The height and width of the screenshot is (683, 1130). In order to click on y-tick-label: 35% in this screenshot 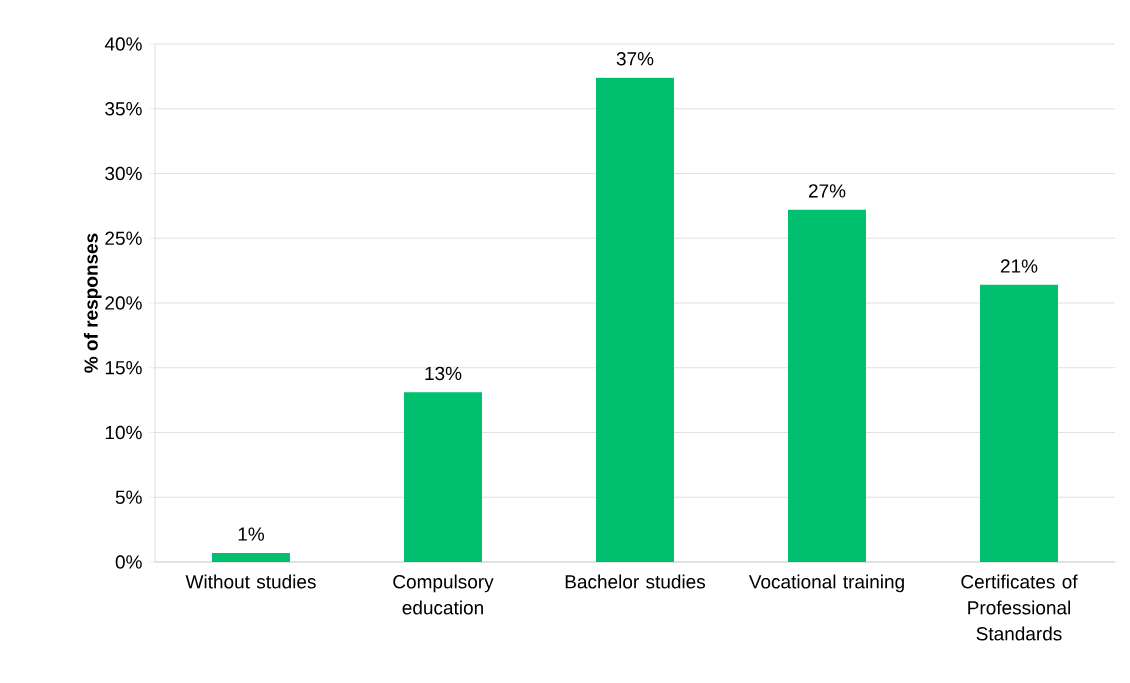, I will do `click(123, 109)`.